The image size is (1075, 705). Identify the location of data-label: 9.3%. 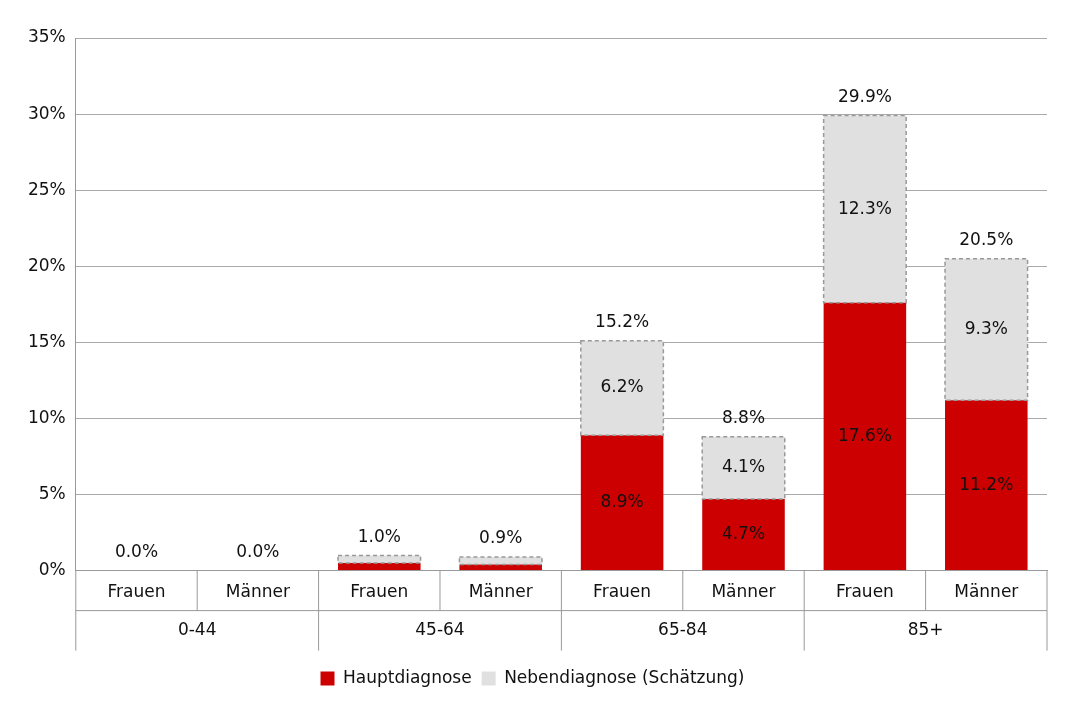
(986, 327).